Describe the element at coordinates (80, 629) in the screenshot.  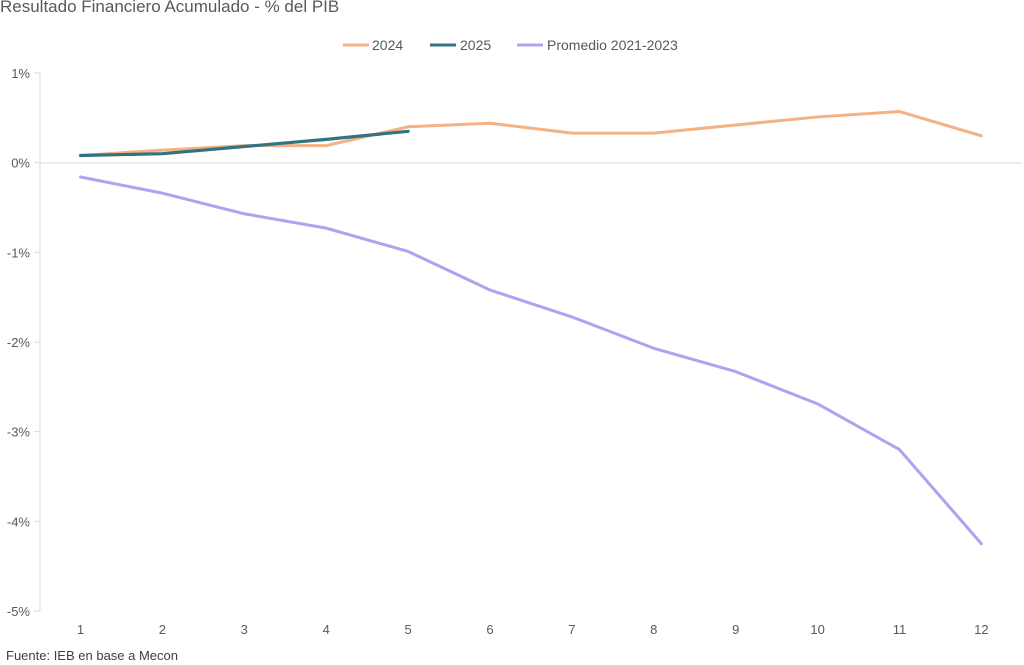
I see `x-tick-label: 1` at that location.